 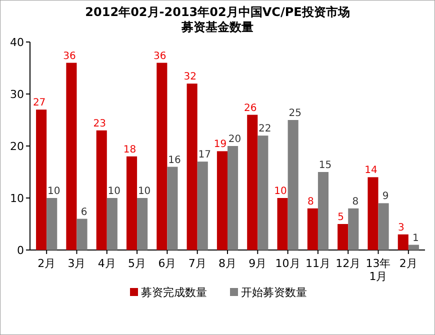 I want to click on data-label: 26, so click(x=250, y=108).